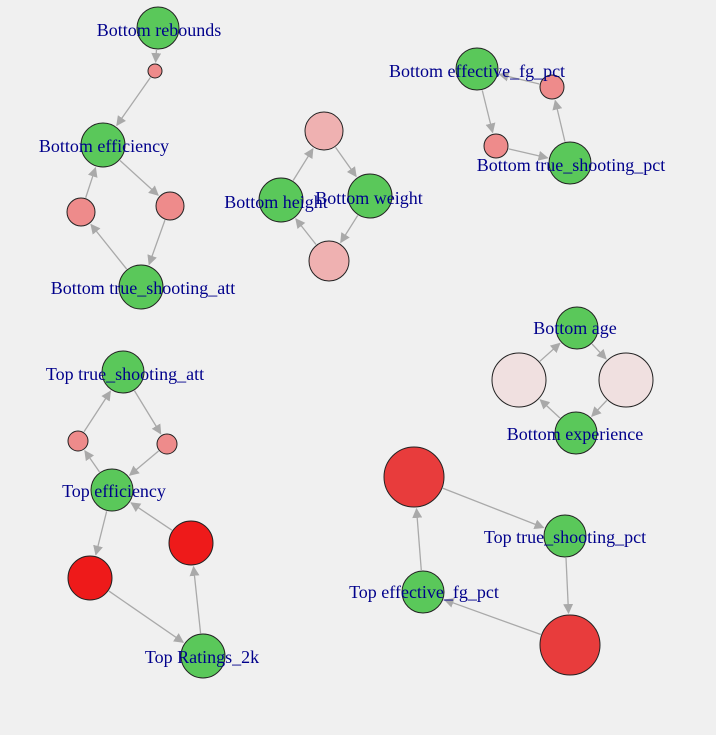 This screenshot has width=716, height=735. What do you see at coordinates (414, 477) in the screenshot?
I see `factor-node-f-top-a` at bounding box center [414, 477].